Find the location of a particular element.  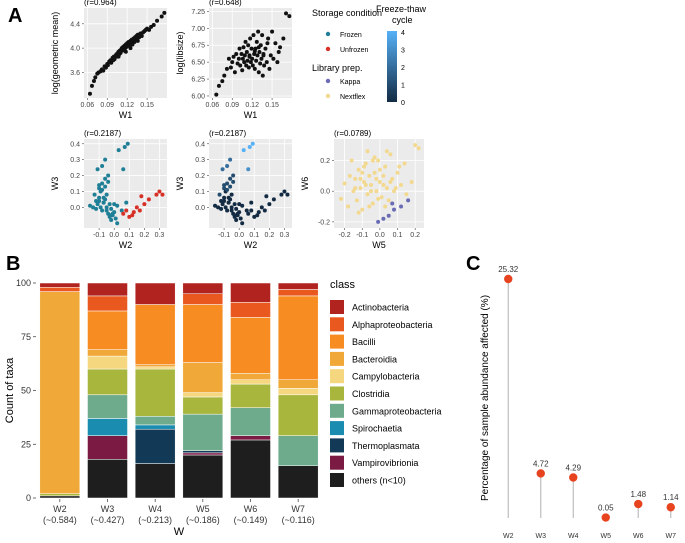

y-tick-label: 0.3 is located at coordinates (75, 160).